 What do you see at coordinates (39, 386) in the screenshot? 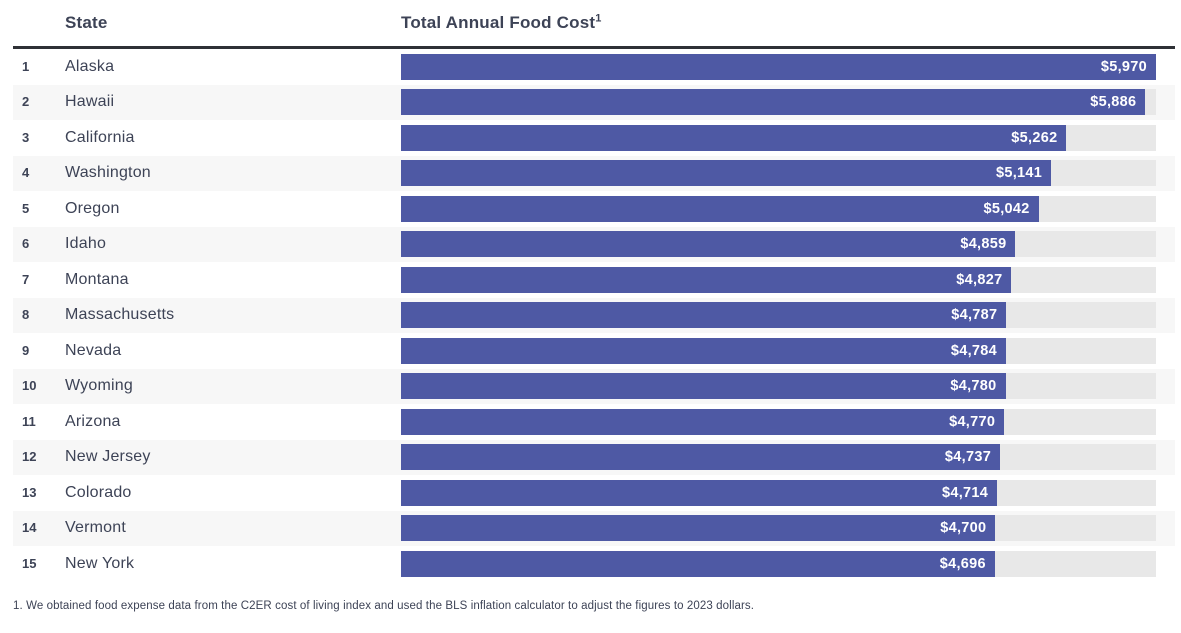
I see `rank-cell: 10` at bounding box center [39, 386].